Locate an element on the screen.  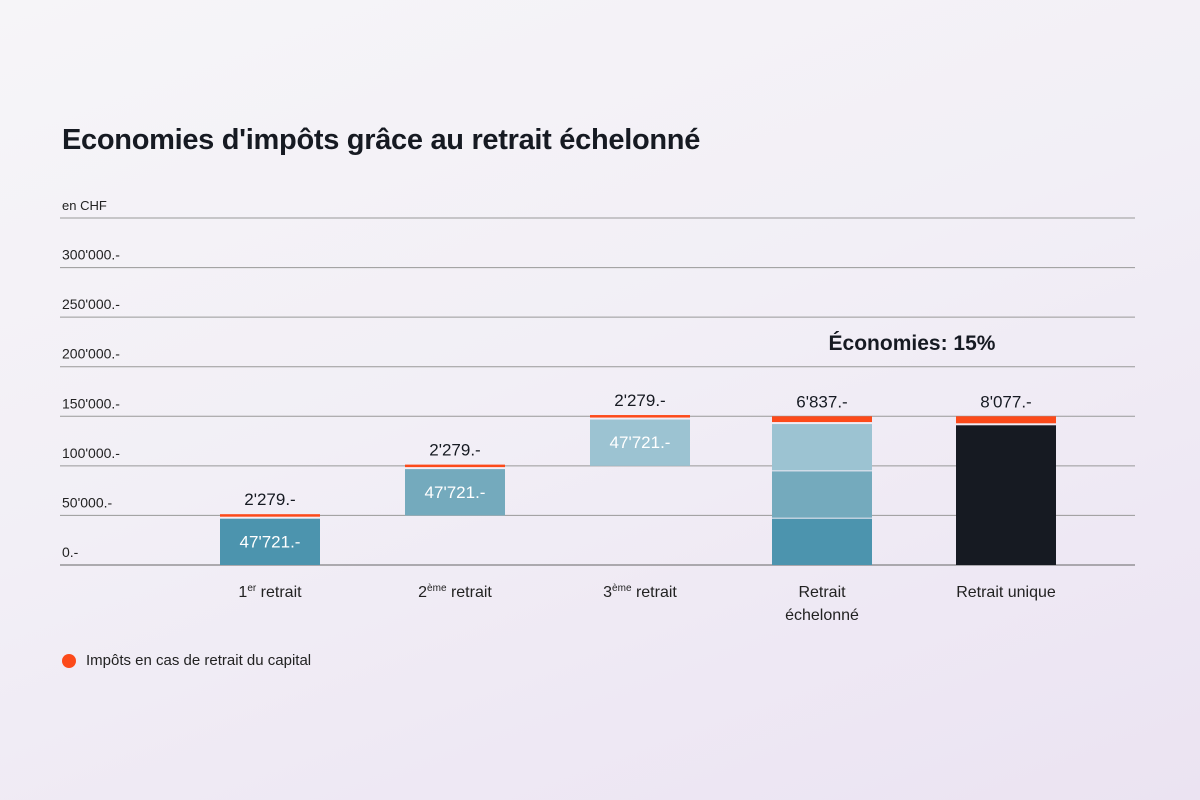
legend: Impôts en cas de retrait du capital is located at coordinates (186, 660).